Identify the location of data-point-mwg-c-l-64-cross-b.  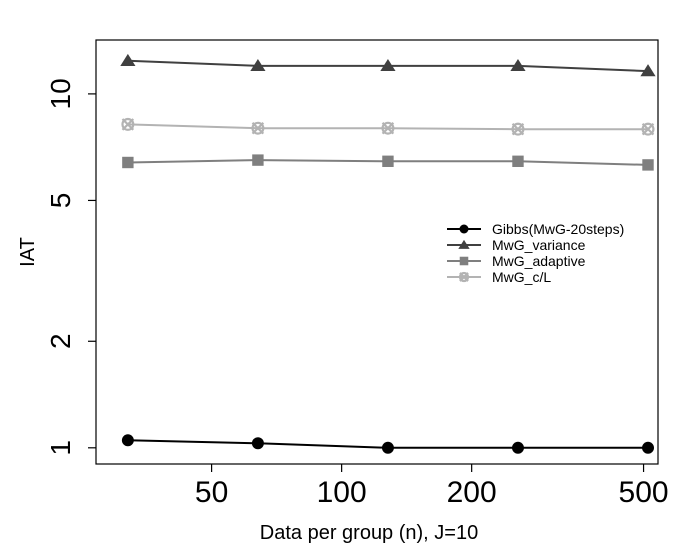
(258, 128).